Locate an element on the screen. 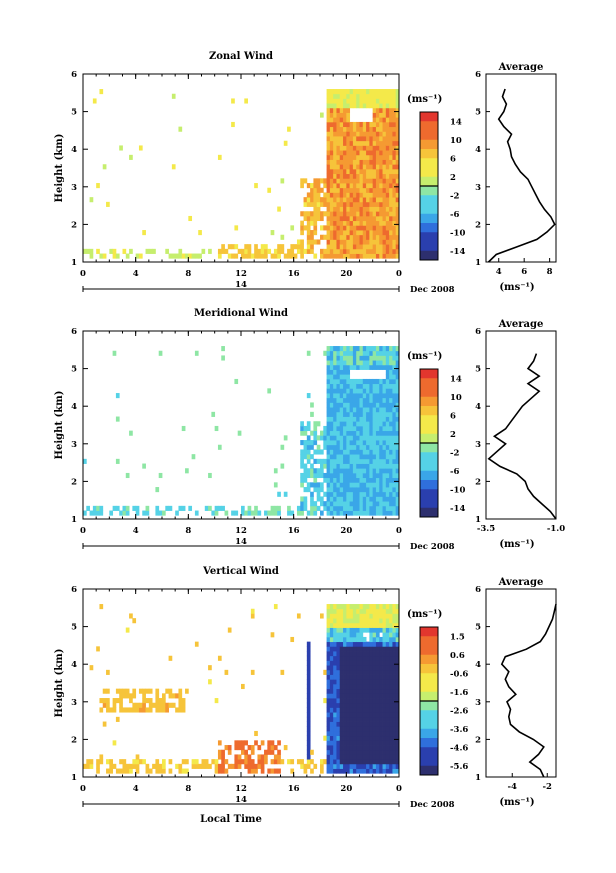 This screenshot has height=873, width=616. x-tick-label: 20 is located at coordinates (346, 531).